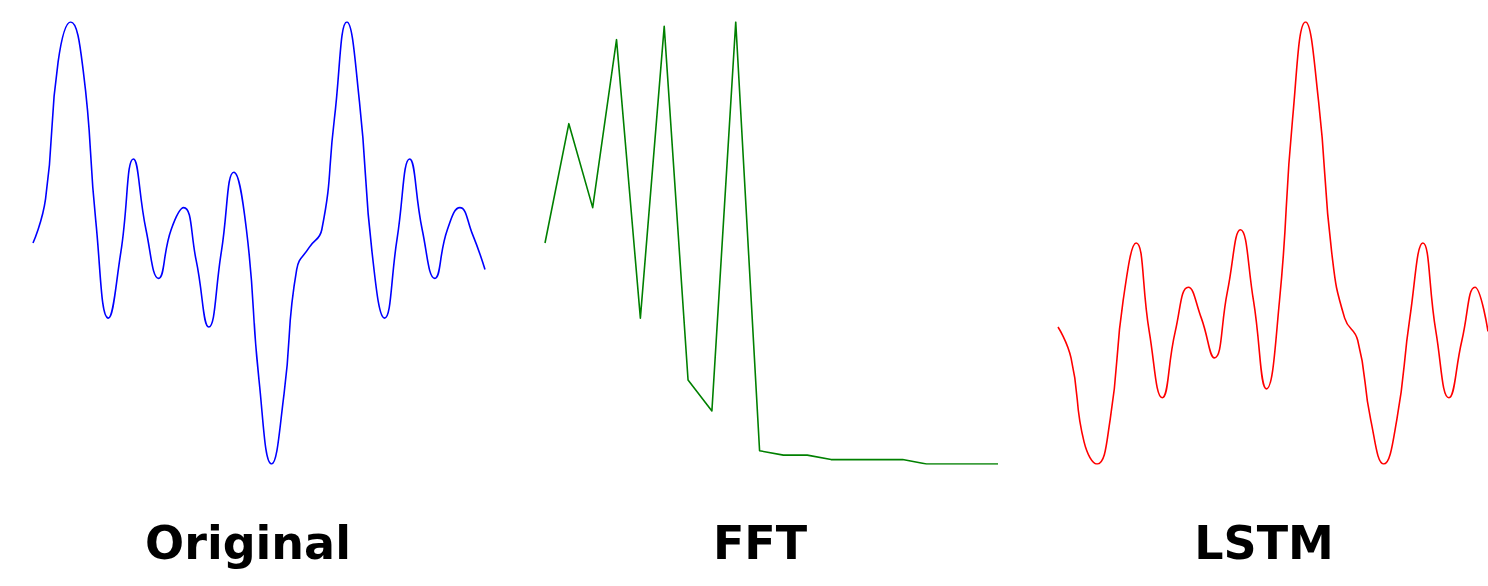  What do you see at coordinates (760, 543) in the screenshot?
I see `text: FFT` at bounding box center [760, 543].